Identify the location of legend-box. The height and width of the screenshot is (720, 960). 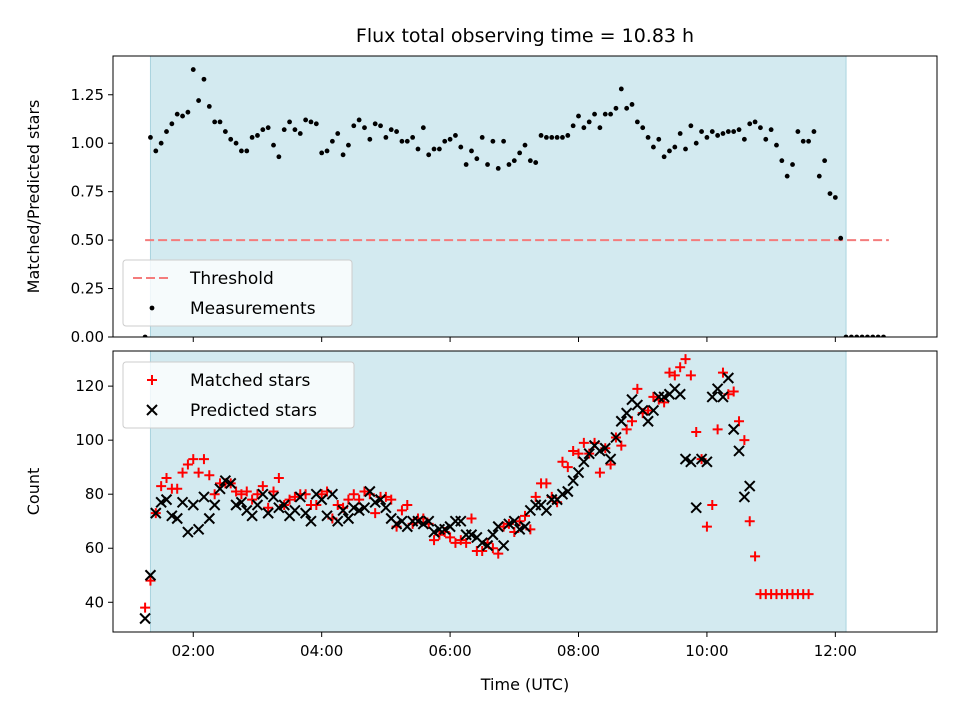
(238, 395).